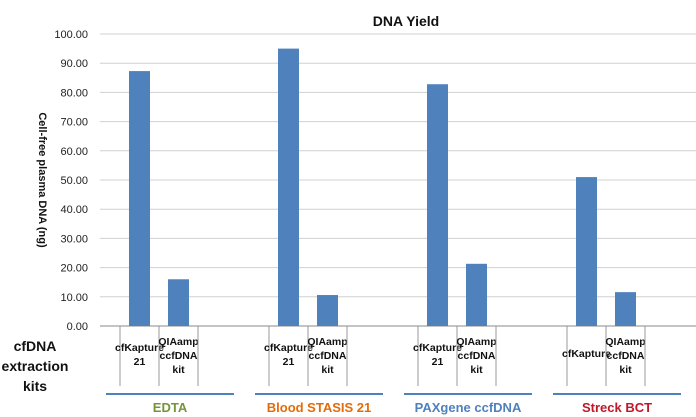 The height and width of the screenshot is (417, 696). What do you see at coordinates (617, 407) in the screenshot?
I see `group-label: Streck BCT` at bounding box center [617, 407].